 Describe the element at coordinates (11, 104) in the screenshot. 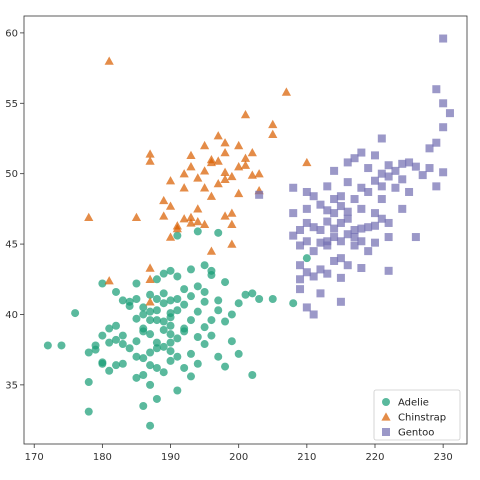

I see `y-tick-label: 55` at that location.